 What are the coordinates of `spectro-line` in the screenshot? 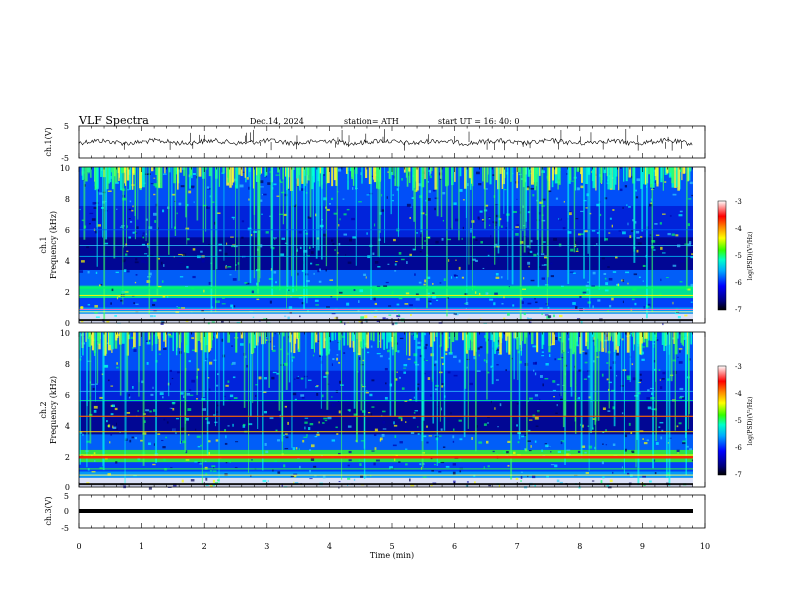 It's located at (386, 245).